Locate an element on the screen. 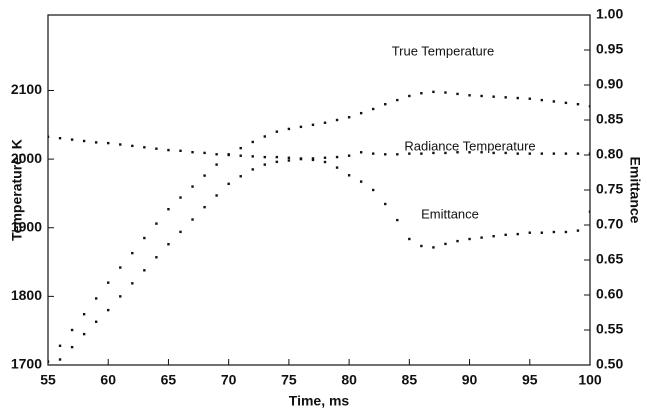 Image resolution: width=647 pixels, height=411 pixels. y2-tick-label: 0.80 is located at coordinates (609, 154).